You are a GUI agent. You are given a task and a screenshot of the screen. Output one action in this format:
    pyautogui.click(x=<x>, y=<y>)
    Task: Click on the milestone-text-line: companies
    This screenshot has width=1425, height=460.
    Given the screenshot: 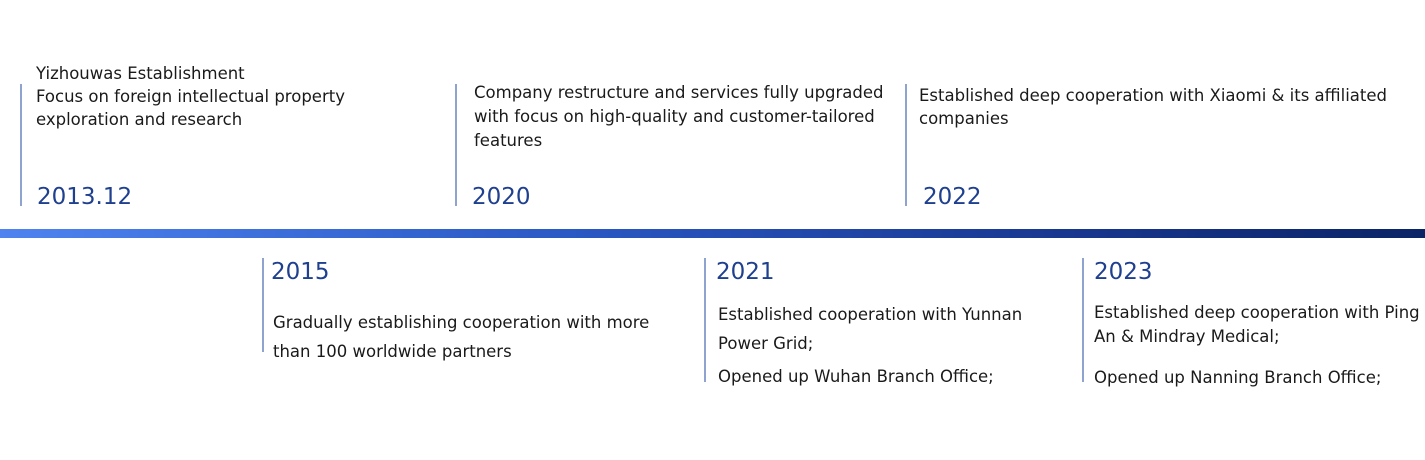 What is the action you would take?
    pyautogui.click(x=964, y=118)
    